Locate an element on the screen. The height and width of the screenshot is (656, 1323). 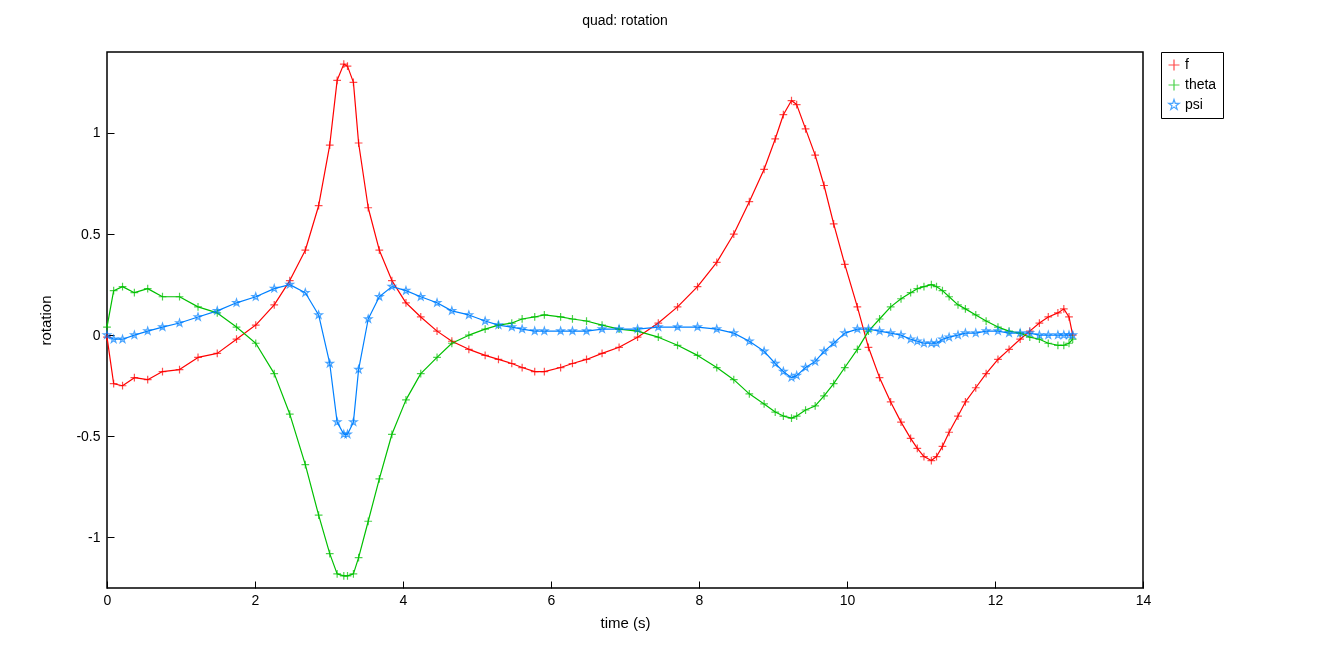
x-tick-label: 2 is located at coordinates (255, 599).